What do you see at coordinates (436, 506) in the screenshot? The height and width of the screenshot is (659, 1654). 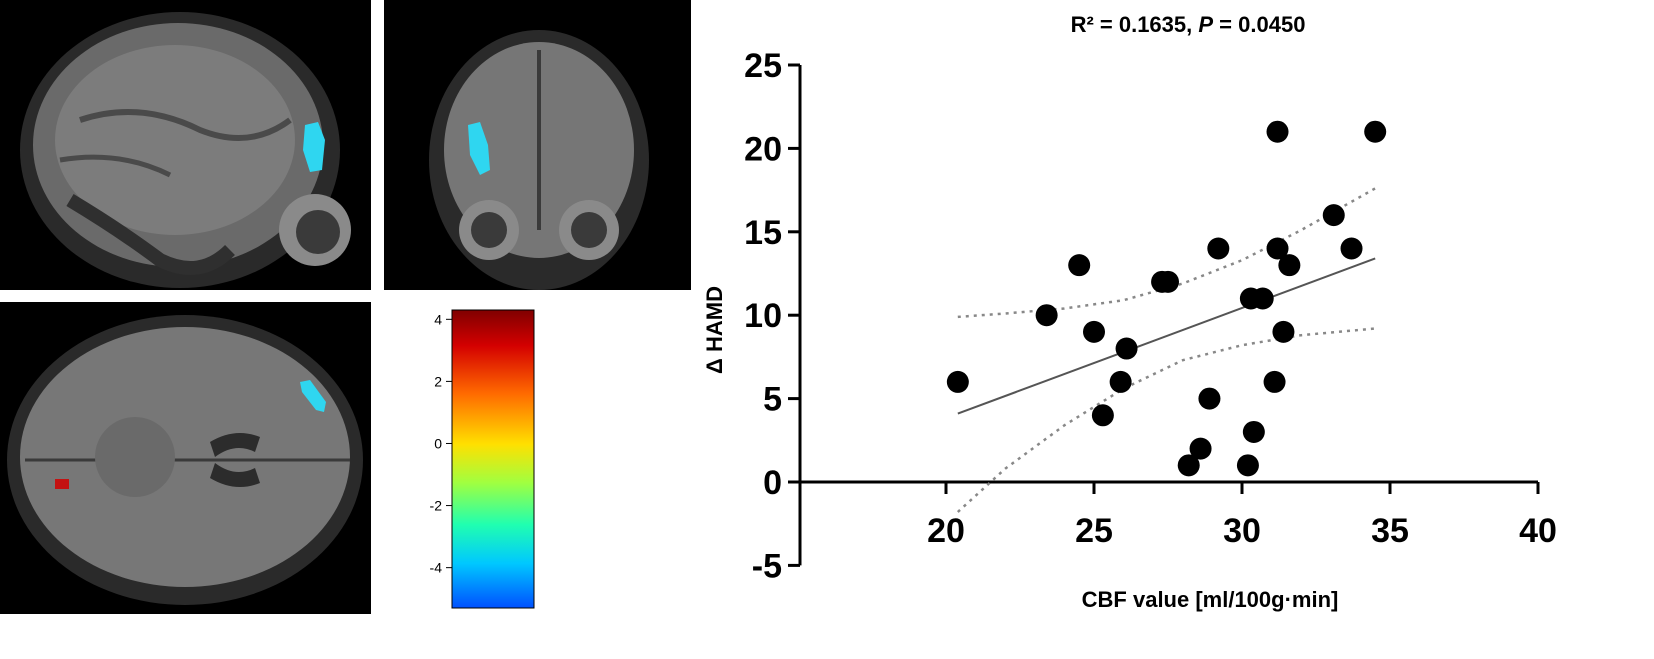 I see `colorbar-tick-label: -2` at bounding box center [436, 506].